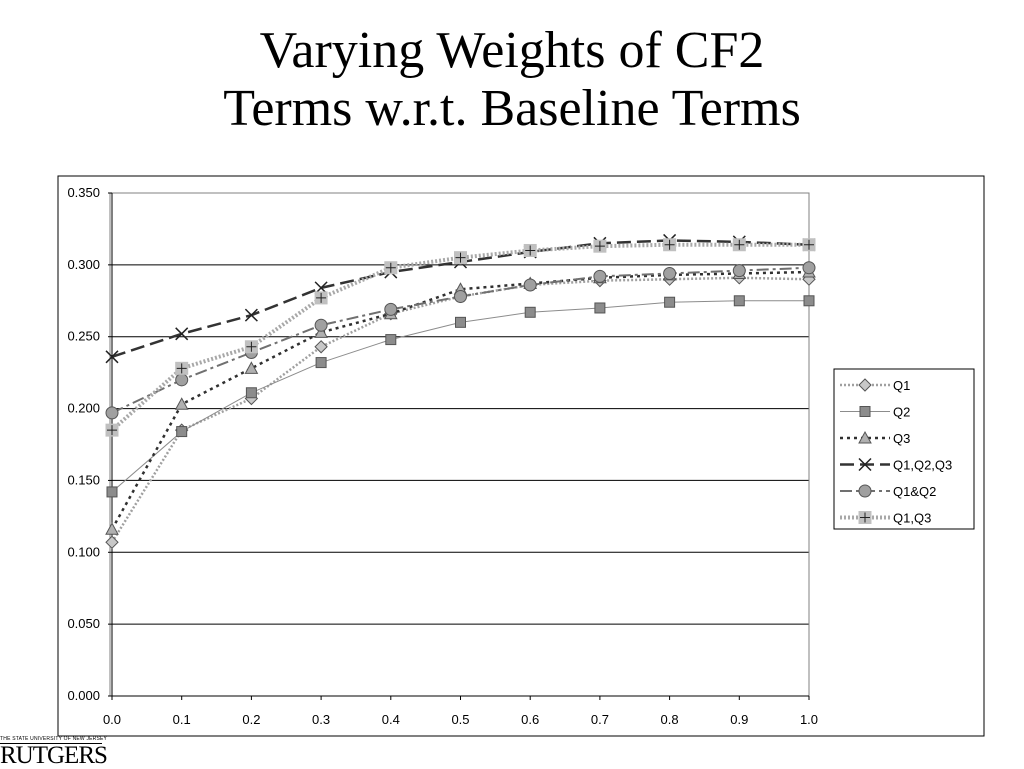 This screenshot has height=769, width=1024. Describe the element at coordinates (83, 408) in the screenshot. I see `y-tick-label: 0.200` at that location.